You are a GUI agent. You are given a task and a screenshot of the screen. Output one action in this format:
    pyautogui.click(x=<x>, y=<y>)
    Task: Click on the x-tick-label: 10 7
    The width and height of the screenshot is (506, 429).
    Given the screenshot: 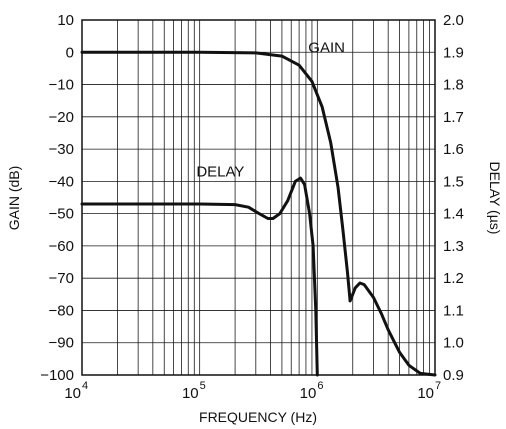 What is the action you would take?
    pyautogui.click(x=429, y=391)
    